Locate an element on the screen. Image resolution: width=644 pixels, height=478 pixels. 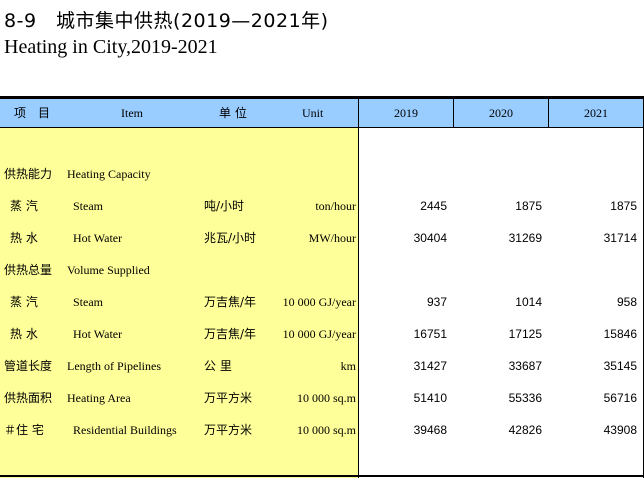
row-label-cn: 供热总量 is located at coordinates (28, 270).